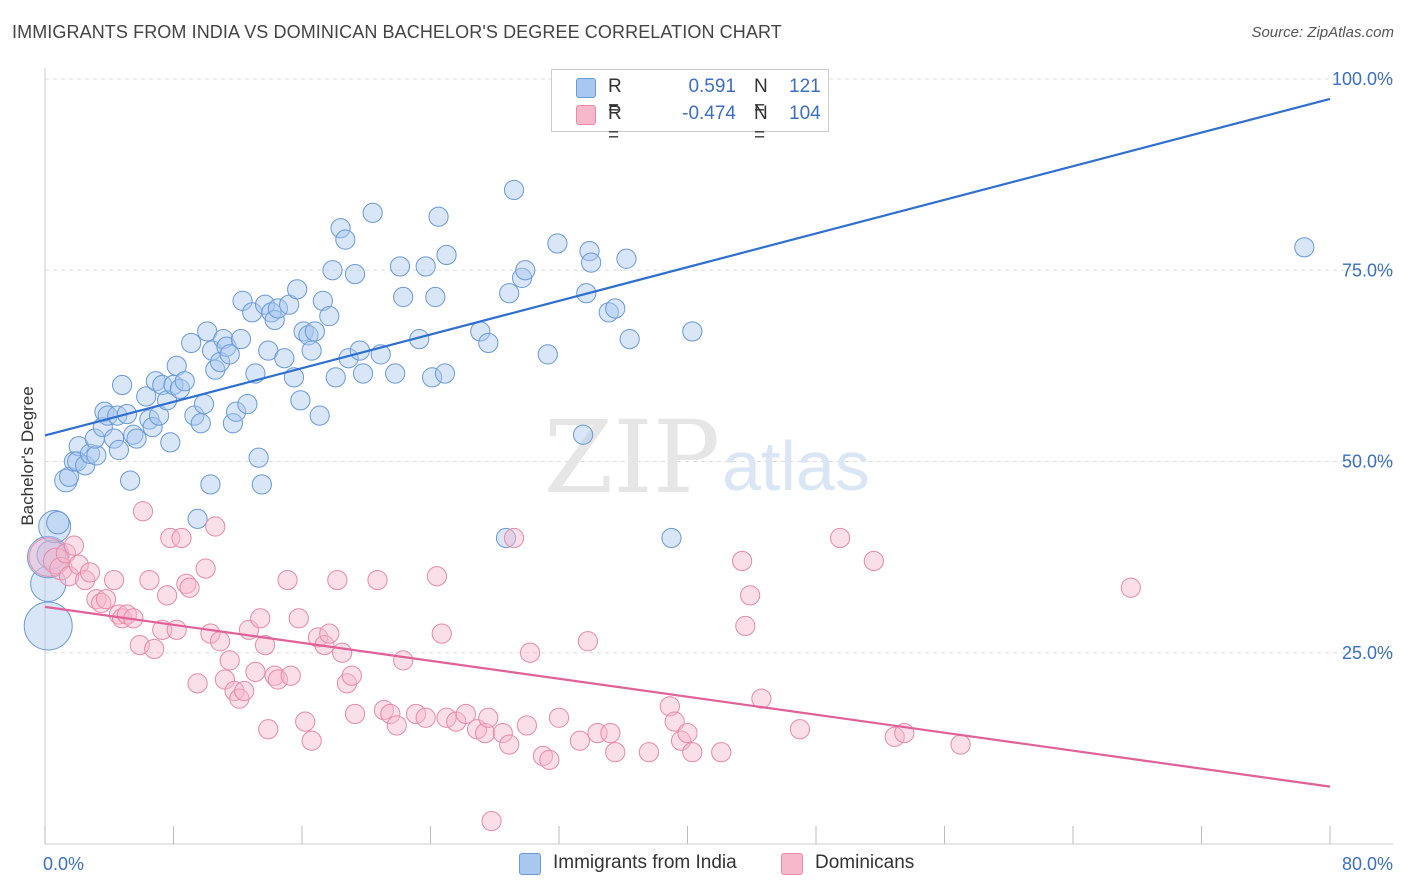 This screenshot has width=1406, height=892. What do you see at coordinates (615, 97) in the screenshot?
I see `india-r-label: R =` at bounding box center [615, 97].